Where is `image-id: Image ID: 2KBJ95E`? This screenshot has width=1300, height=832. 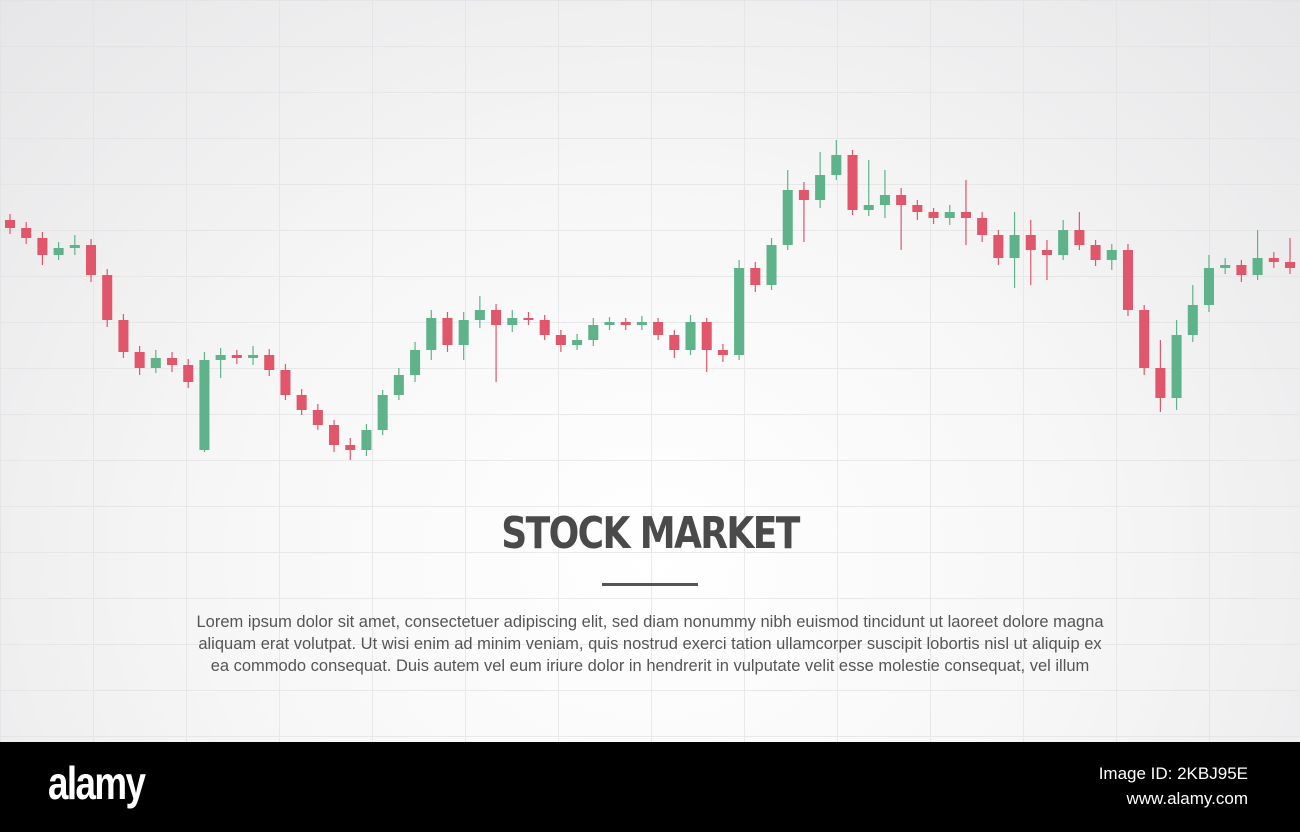 image-id: Image ID: 2KBJ95E is located at coordinates (1173, 773).